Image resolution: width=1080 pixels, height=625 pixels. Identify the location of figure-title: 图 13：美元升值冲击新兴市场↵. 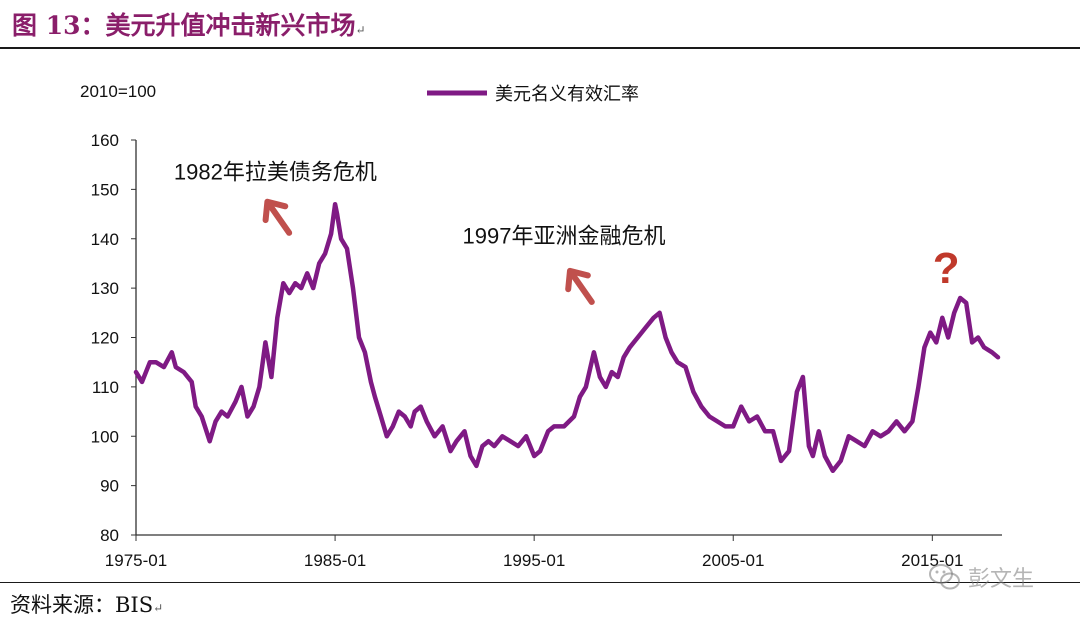
(189, 24).